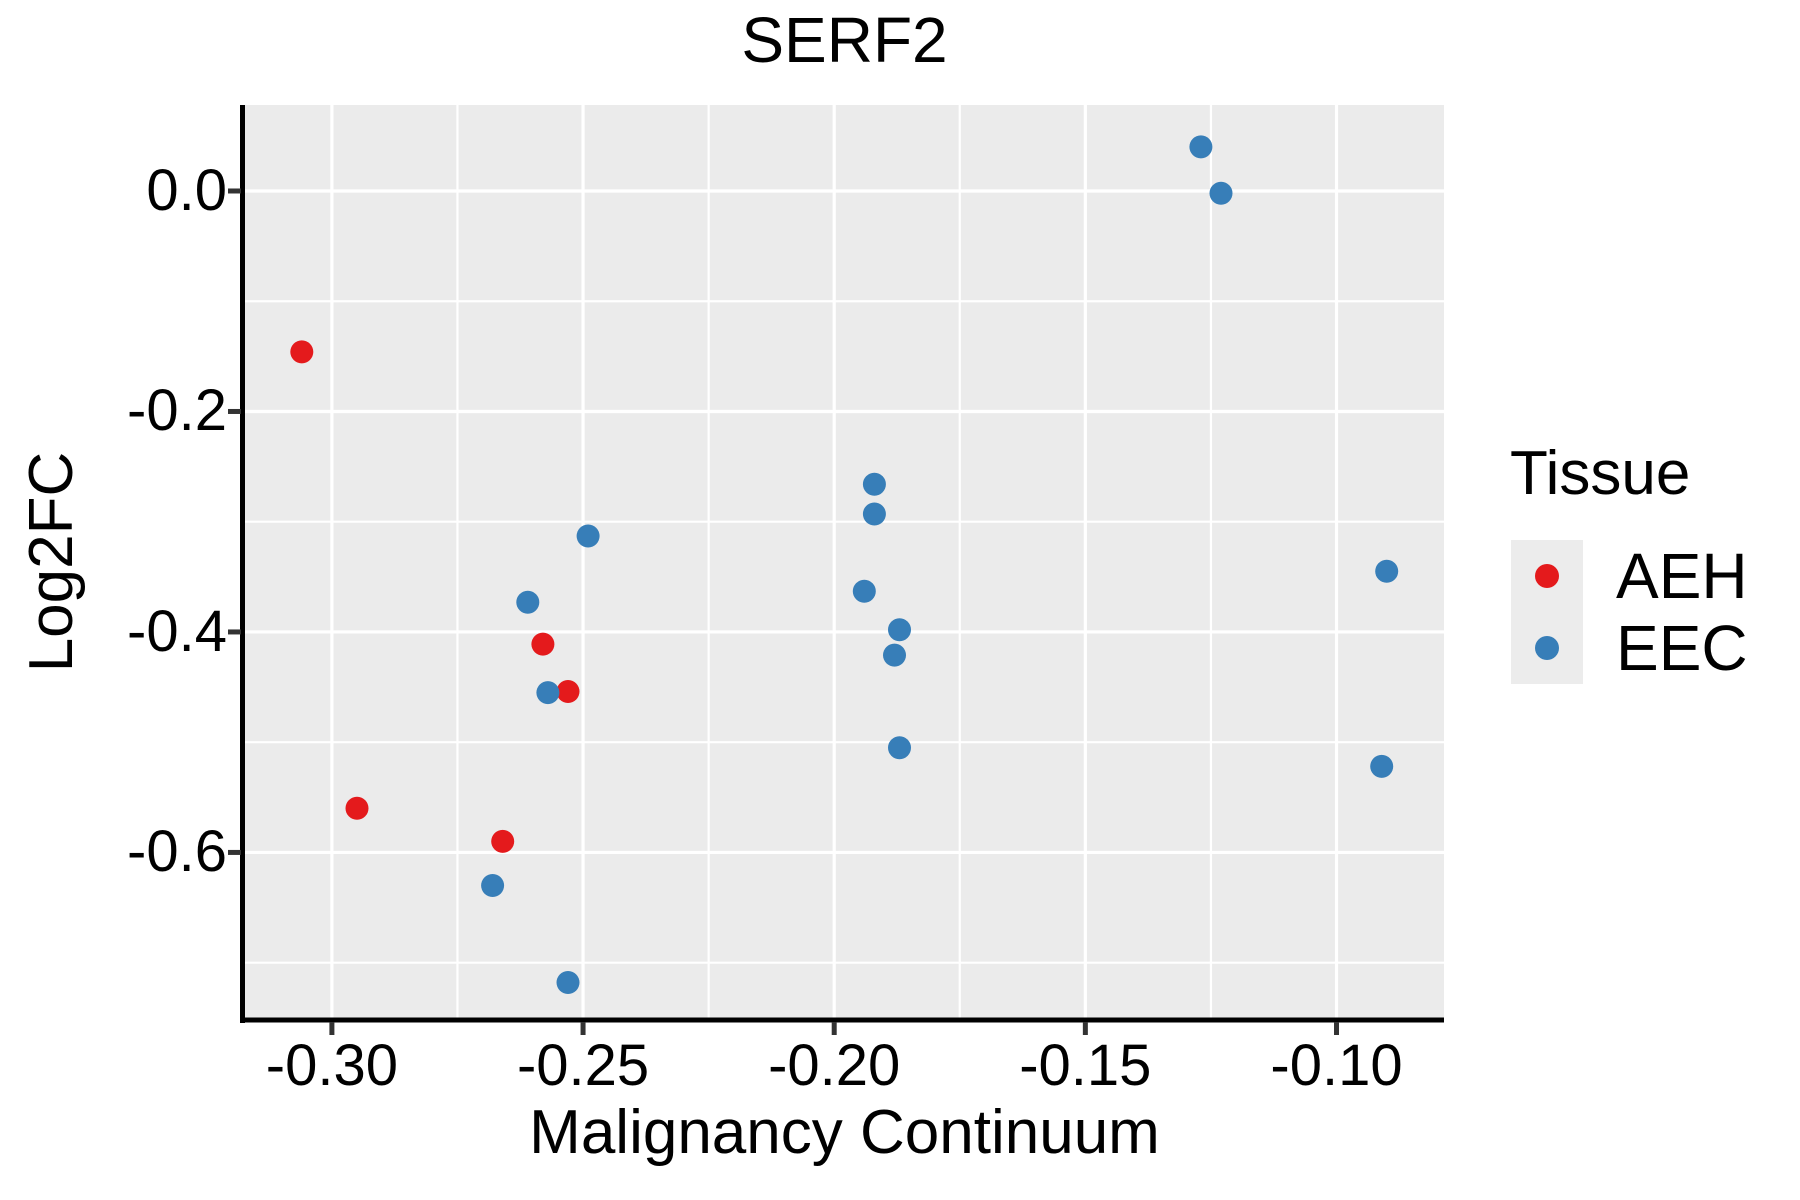 The height and width of the screenshot is (1200, 1800). I want to click on legend-entry-label-eec: EEC, so click(1682, 648).